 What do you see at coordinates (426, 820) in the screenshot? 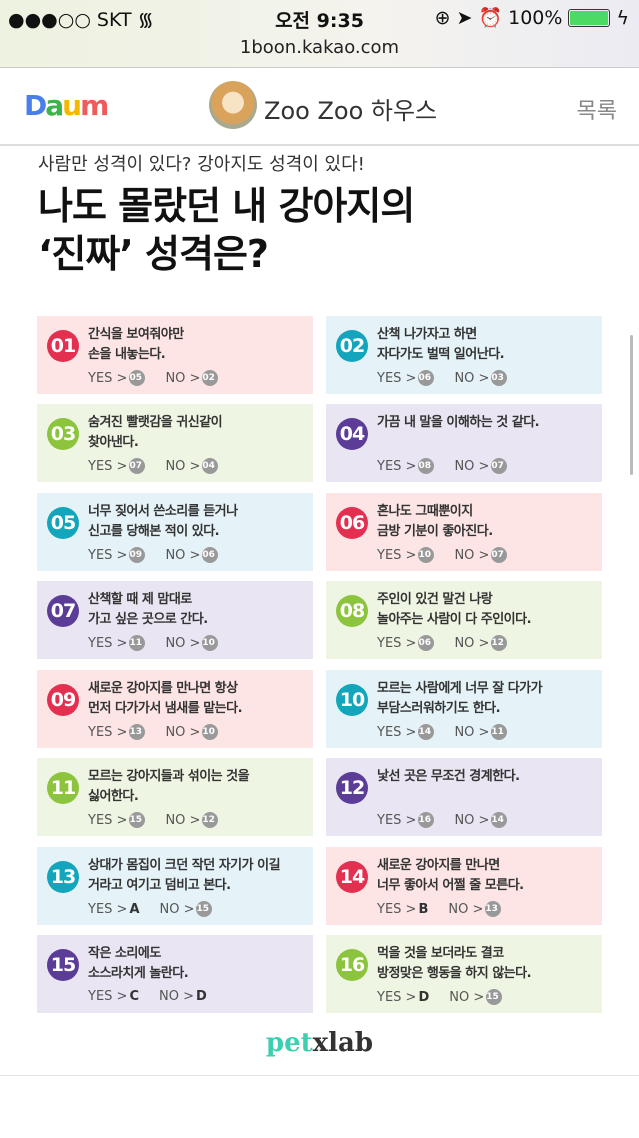
I see `target-badge: 16` at bounding box center [426, 820].